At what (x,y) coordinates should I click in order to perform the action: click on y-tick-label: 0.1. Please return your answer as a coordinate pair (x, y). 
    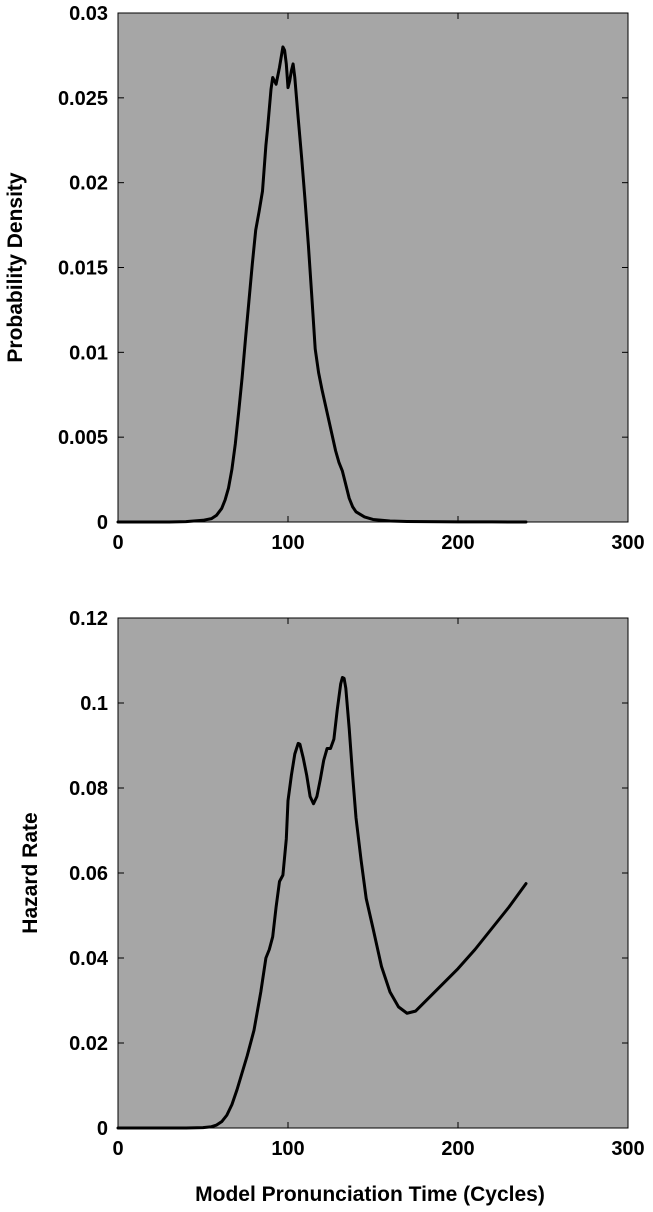
    Looking at the image, I should click on (94, 704).